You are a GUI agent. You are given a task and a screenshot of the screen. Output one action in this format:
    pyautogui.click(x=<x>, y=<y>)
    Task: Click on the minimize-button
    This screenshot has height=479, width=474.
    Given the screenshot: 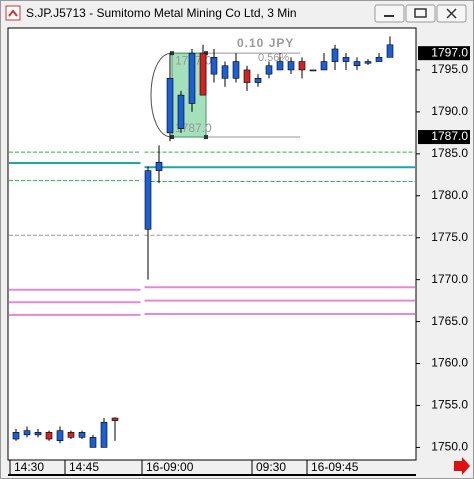 What is the action you would take?
    pyautogui.click(x=389, y=13)
    